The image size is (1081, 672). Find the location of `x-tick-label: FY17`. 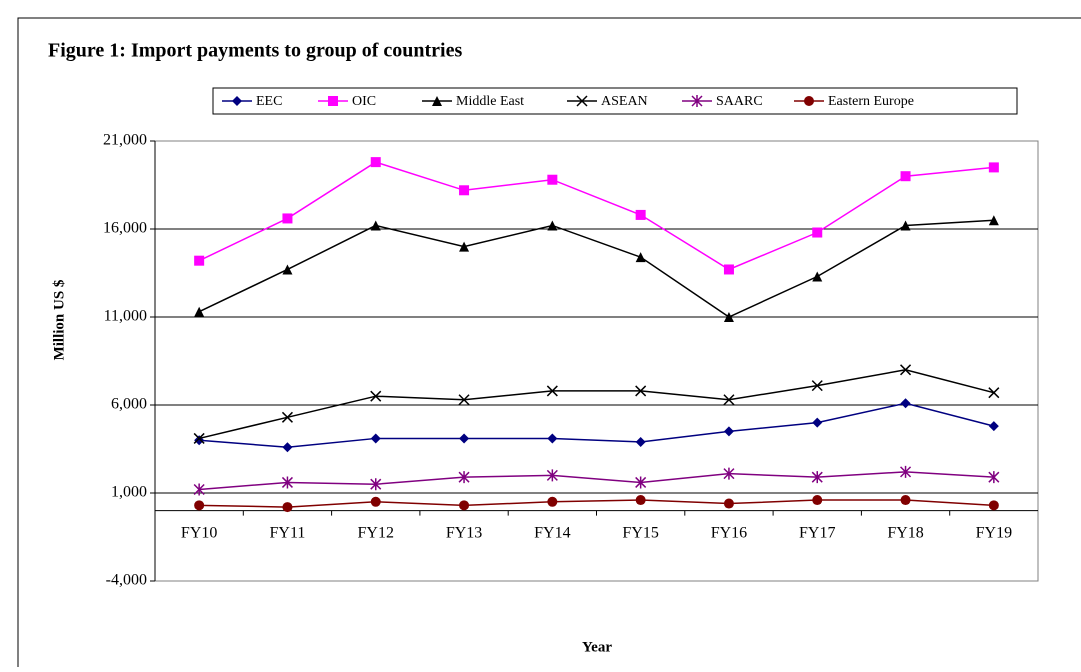

x-tick-label: FY17 is located at coordinates (817, 532).